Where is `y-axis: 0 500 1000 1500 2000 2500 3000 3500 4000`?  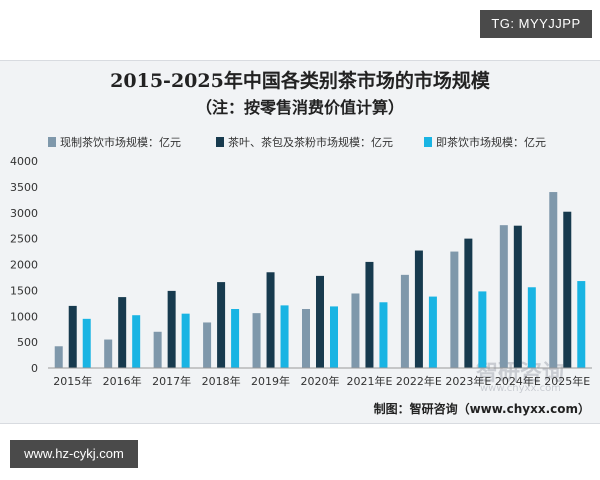
y-axis: 0 500 1000 1500 2000 2500 3000 3500 4000 is located at coordinates (24, 265).